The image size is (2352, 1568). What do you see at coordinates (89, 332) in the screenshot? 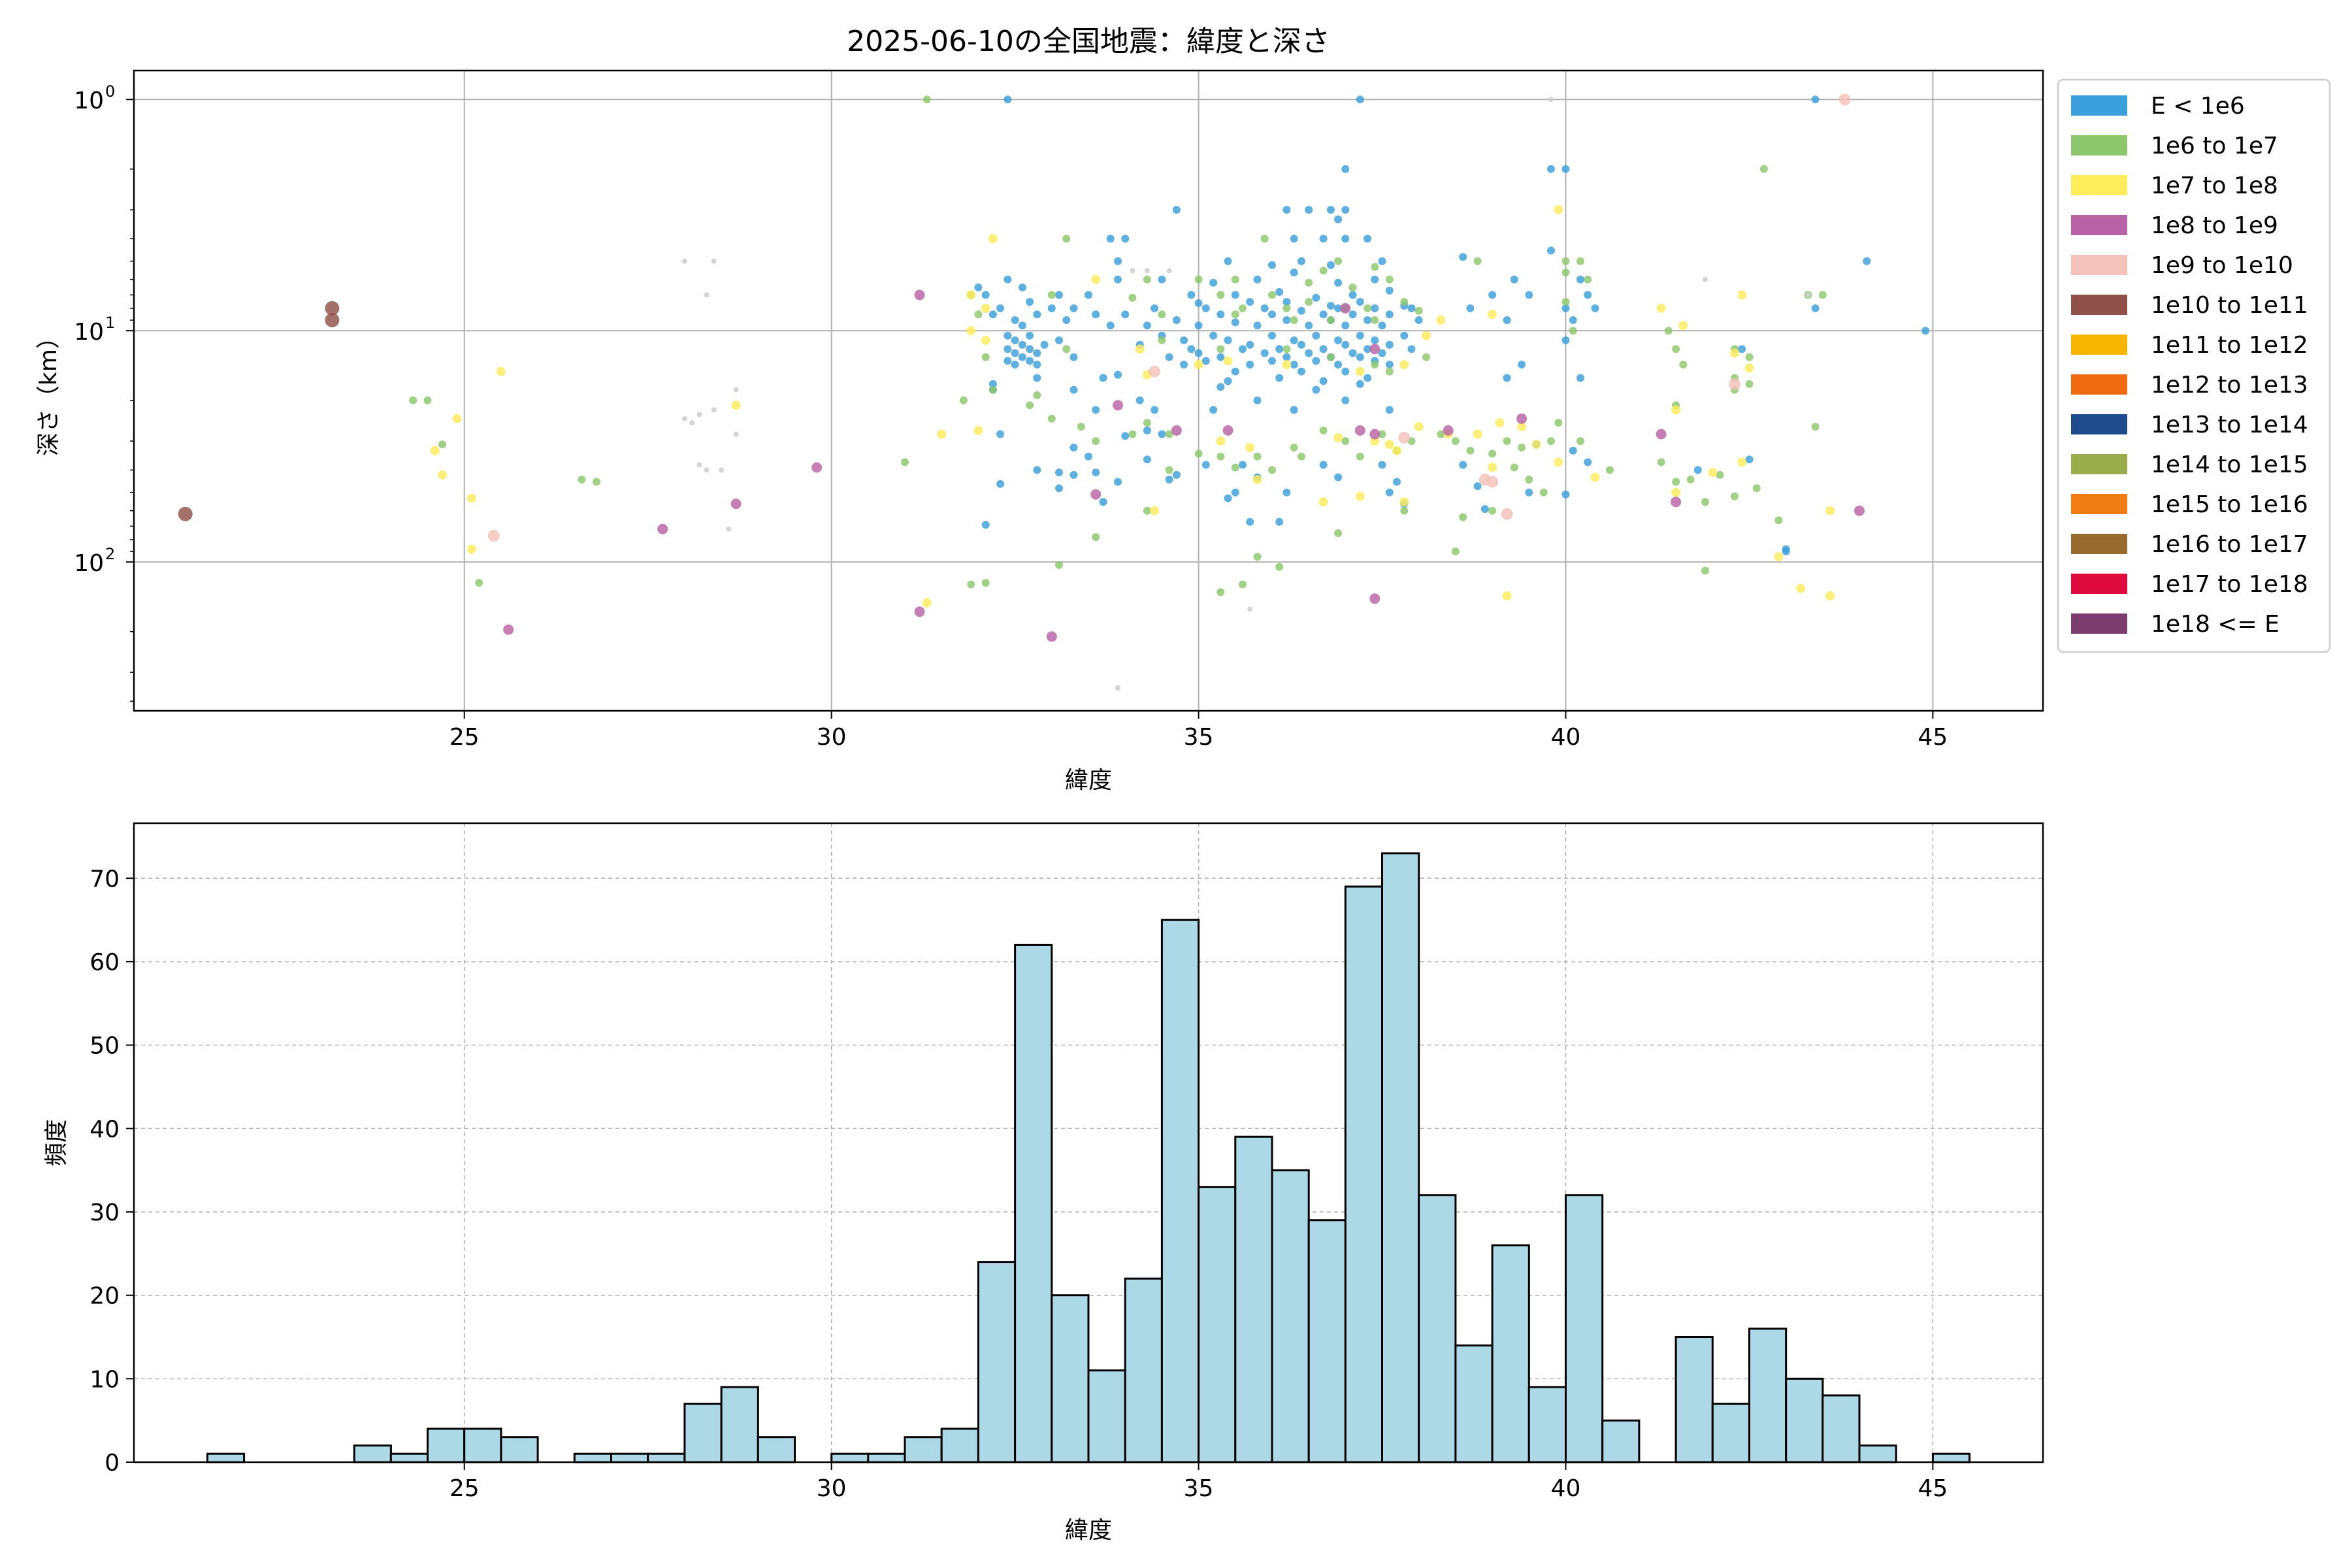
I see `scatter-y-tick-label: 10` at bounding box center [89, 332].